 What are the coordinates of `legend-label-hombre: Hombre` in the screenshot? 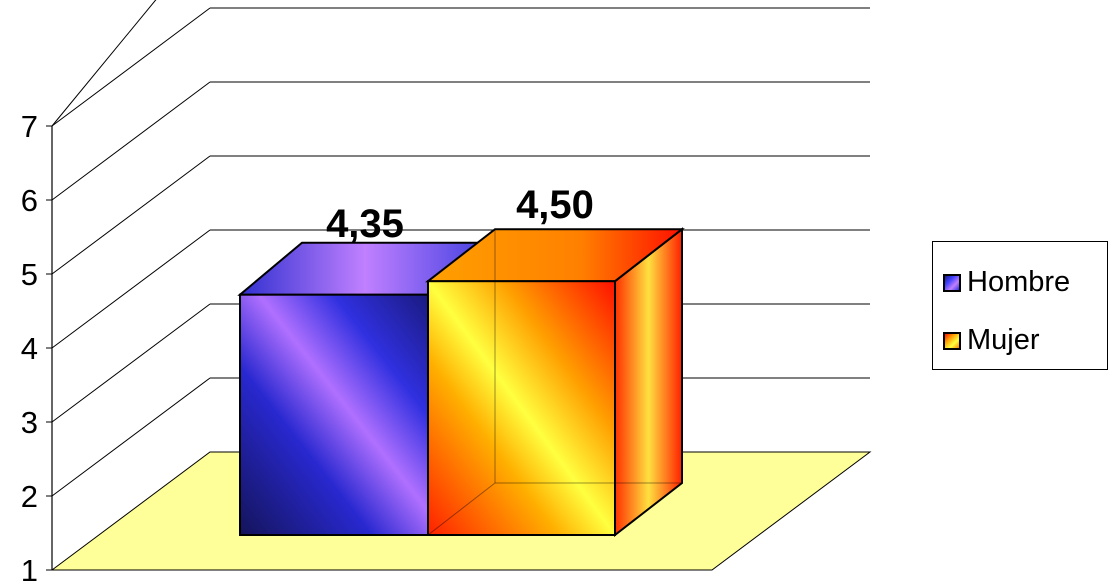 It's located at (1019, 282).